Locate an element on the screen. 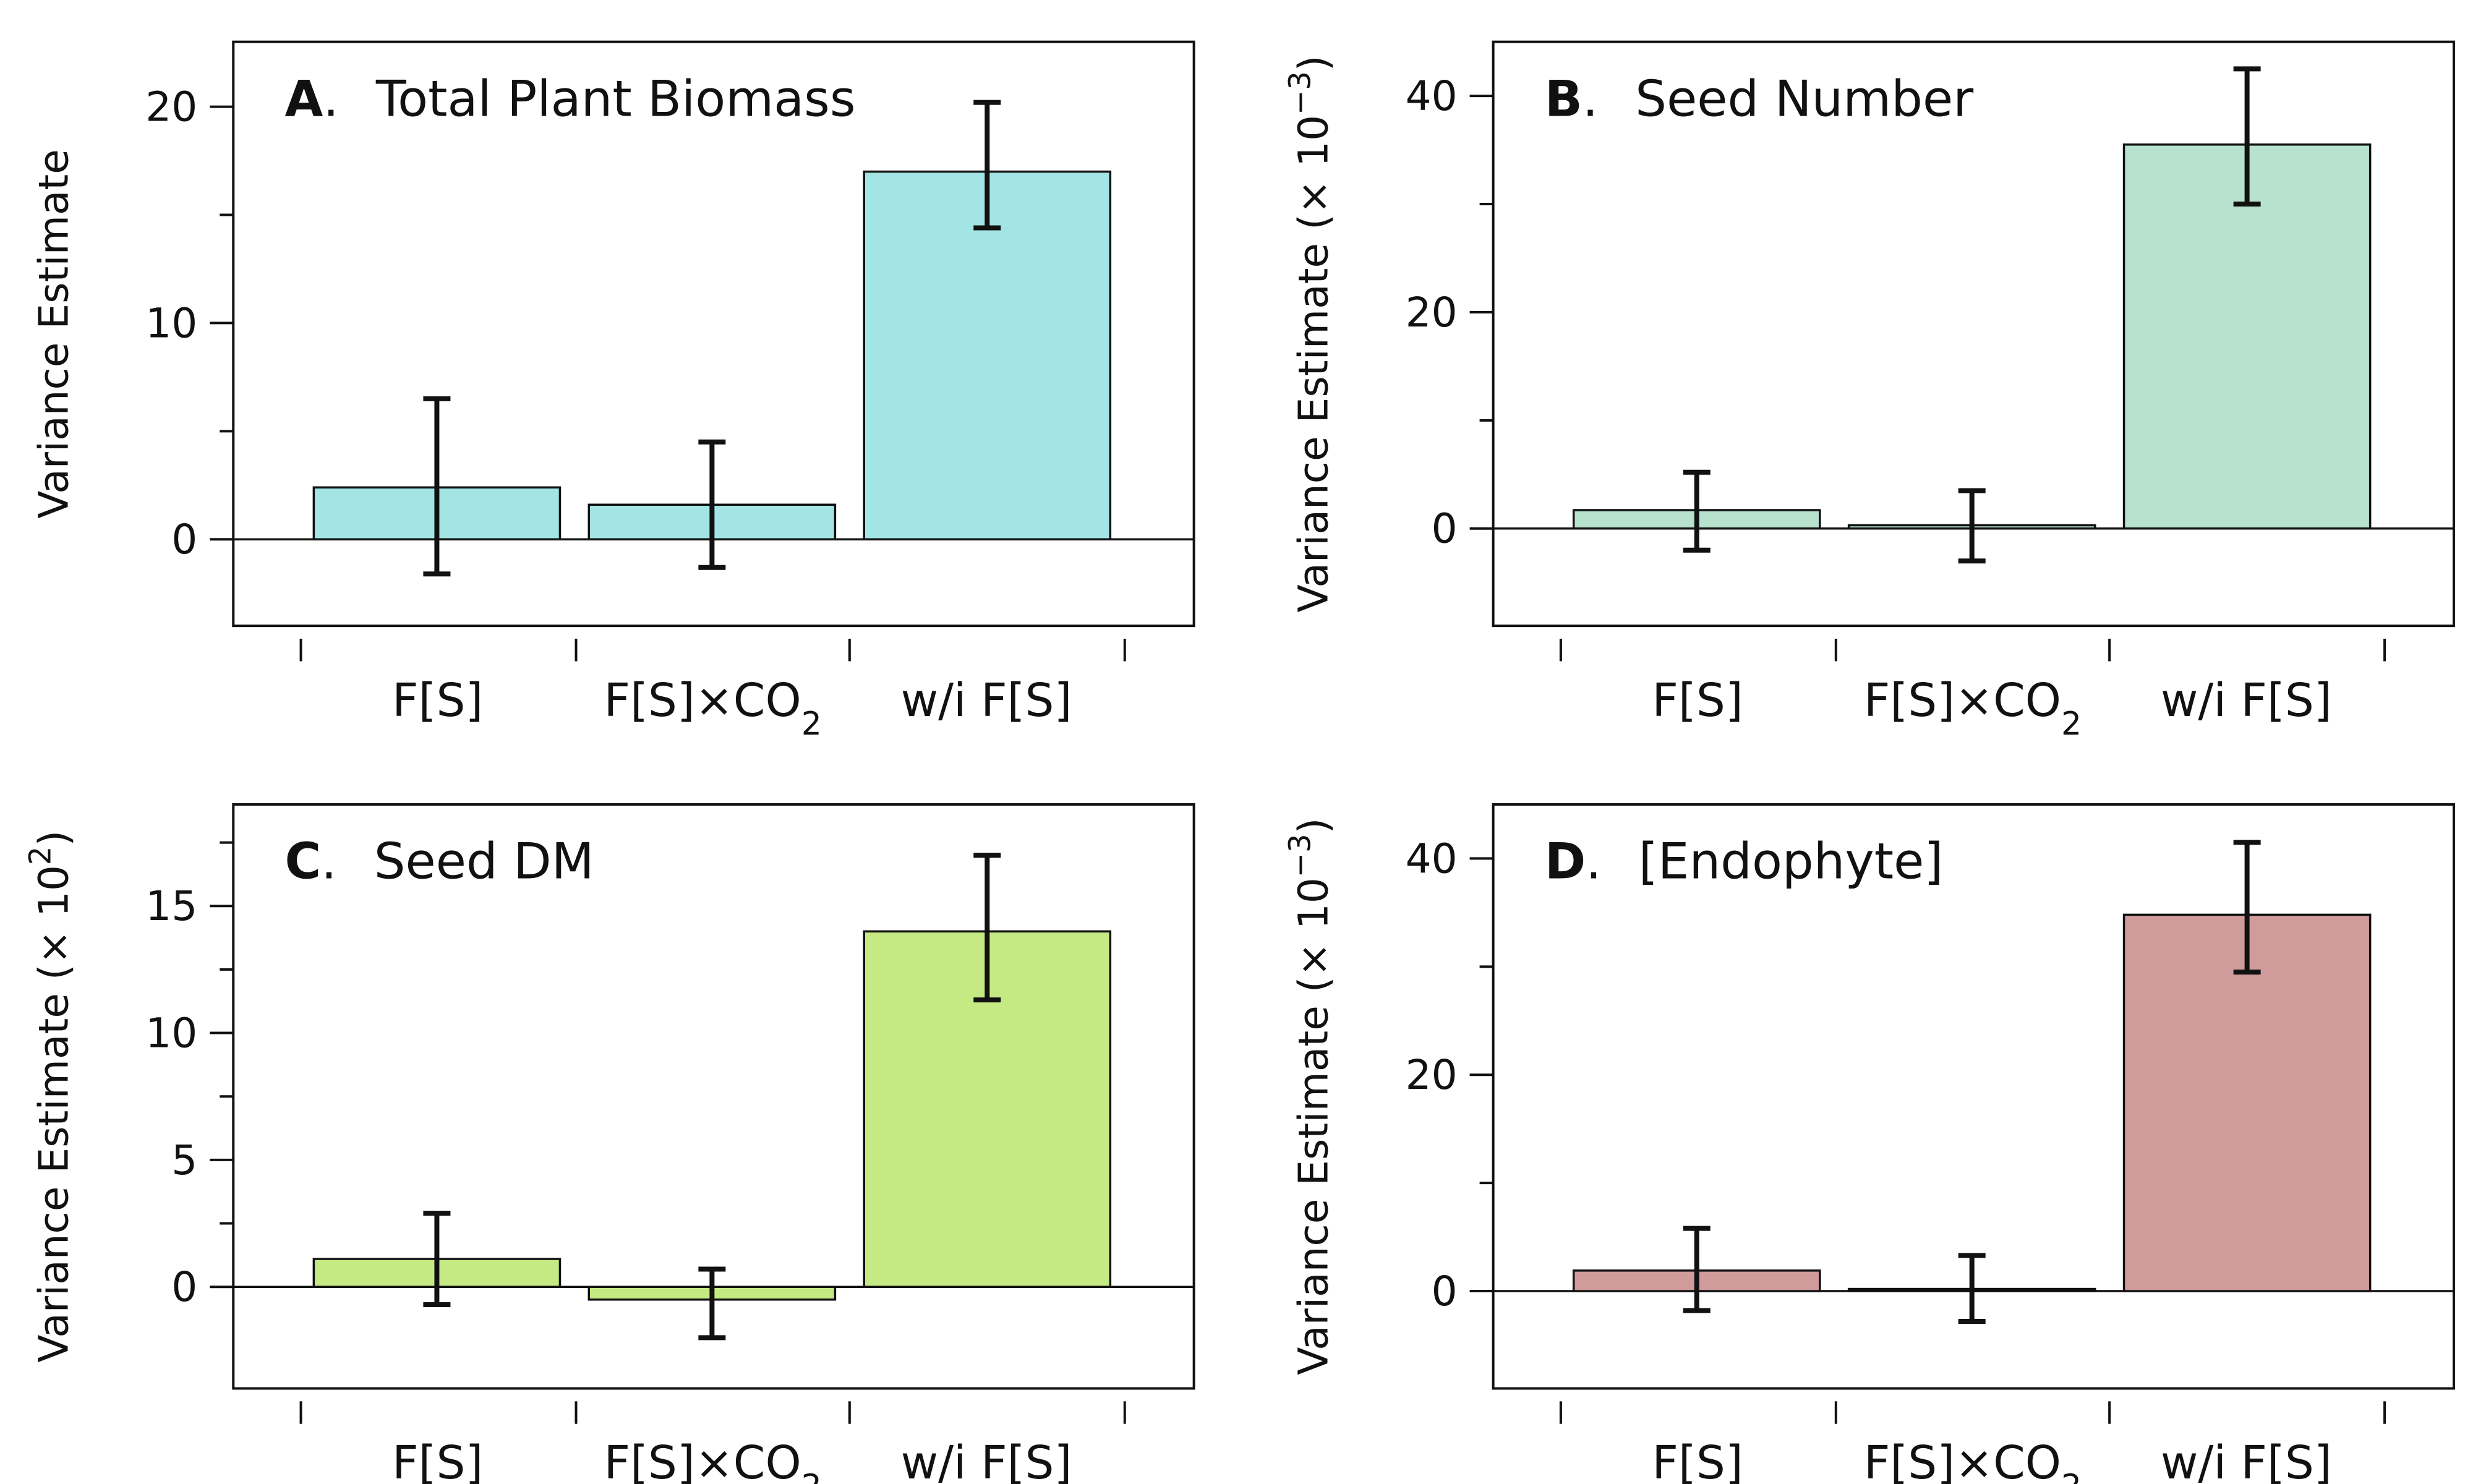 This screenshot has width=2486, height=1484. panel-letter: B is located at coordinates (1564, 98).